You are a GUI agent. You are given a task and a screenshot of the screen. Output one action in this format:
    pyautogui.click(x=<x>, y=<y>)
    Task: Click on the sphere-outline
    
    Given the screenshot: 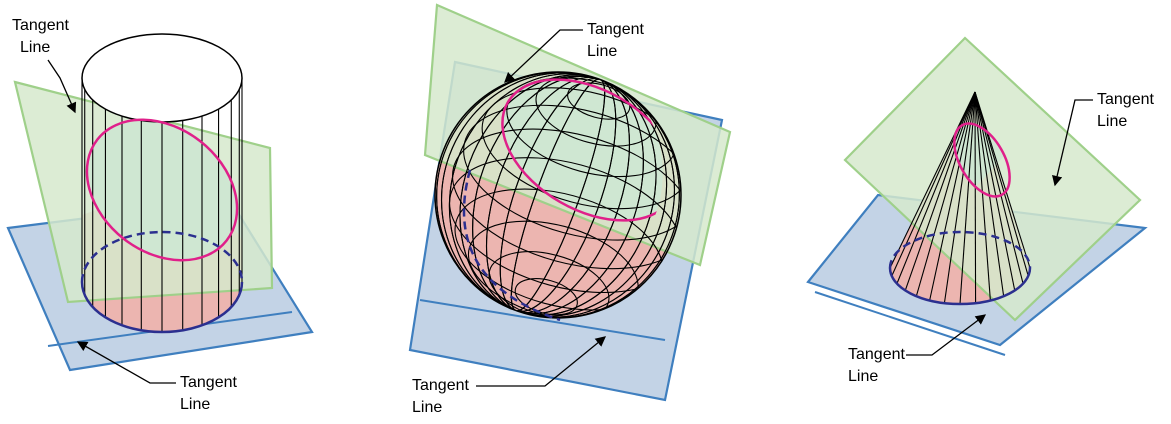 What is the action you would take?
    pyautogui.click(x=558, y=195)
    